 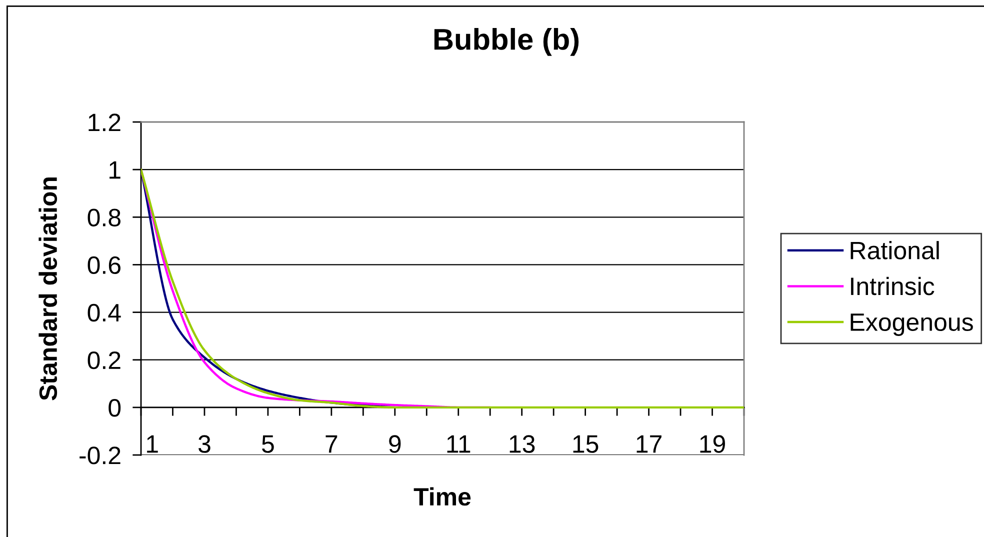 What do you see at coordinates (892, 286) in the screenshot?
I see `legend-label: Intrinsic` at bounding box center [892, 286].